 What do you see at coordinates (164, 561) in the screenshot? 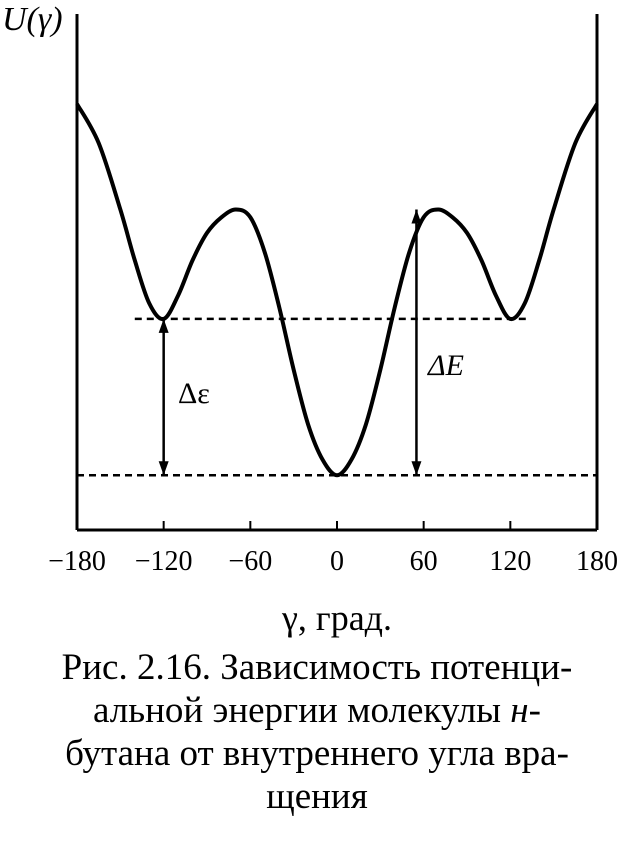
I see `x-tick-label: −120` at bounding box center [164, 561].